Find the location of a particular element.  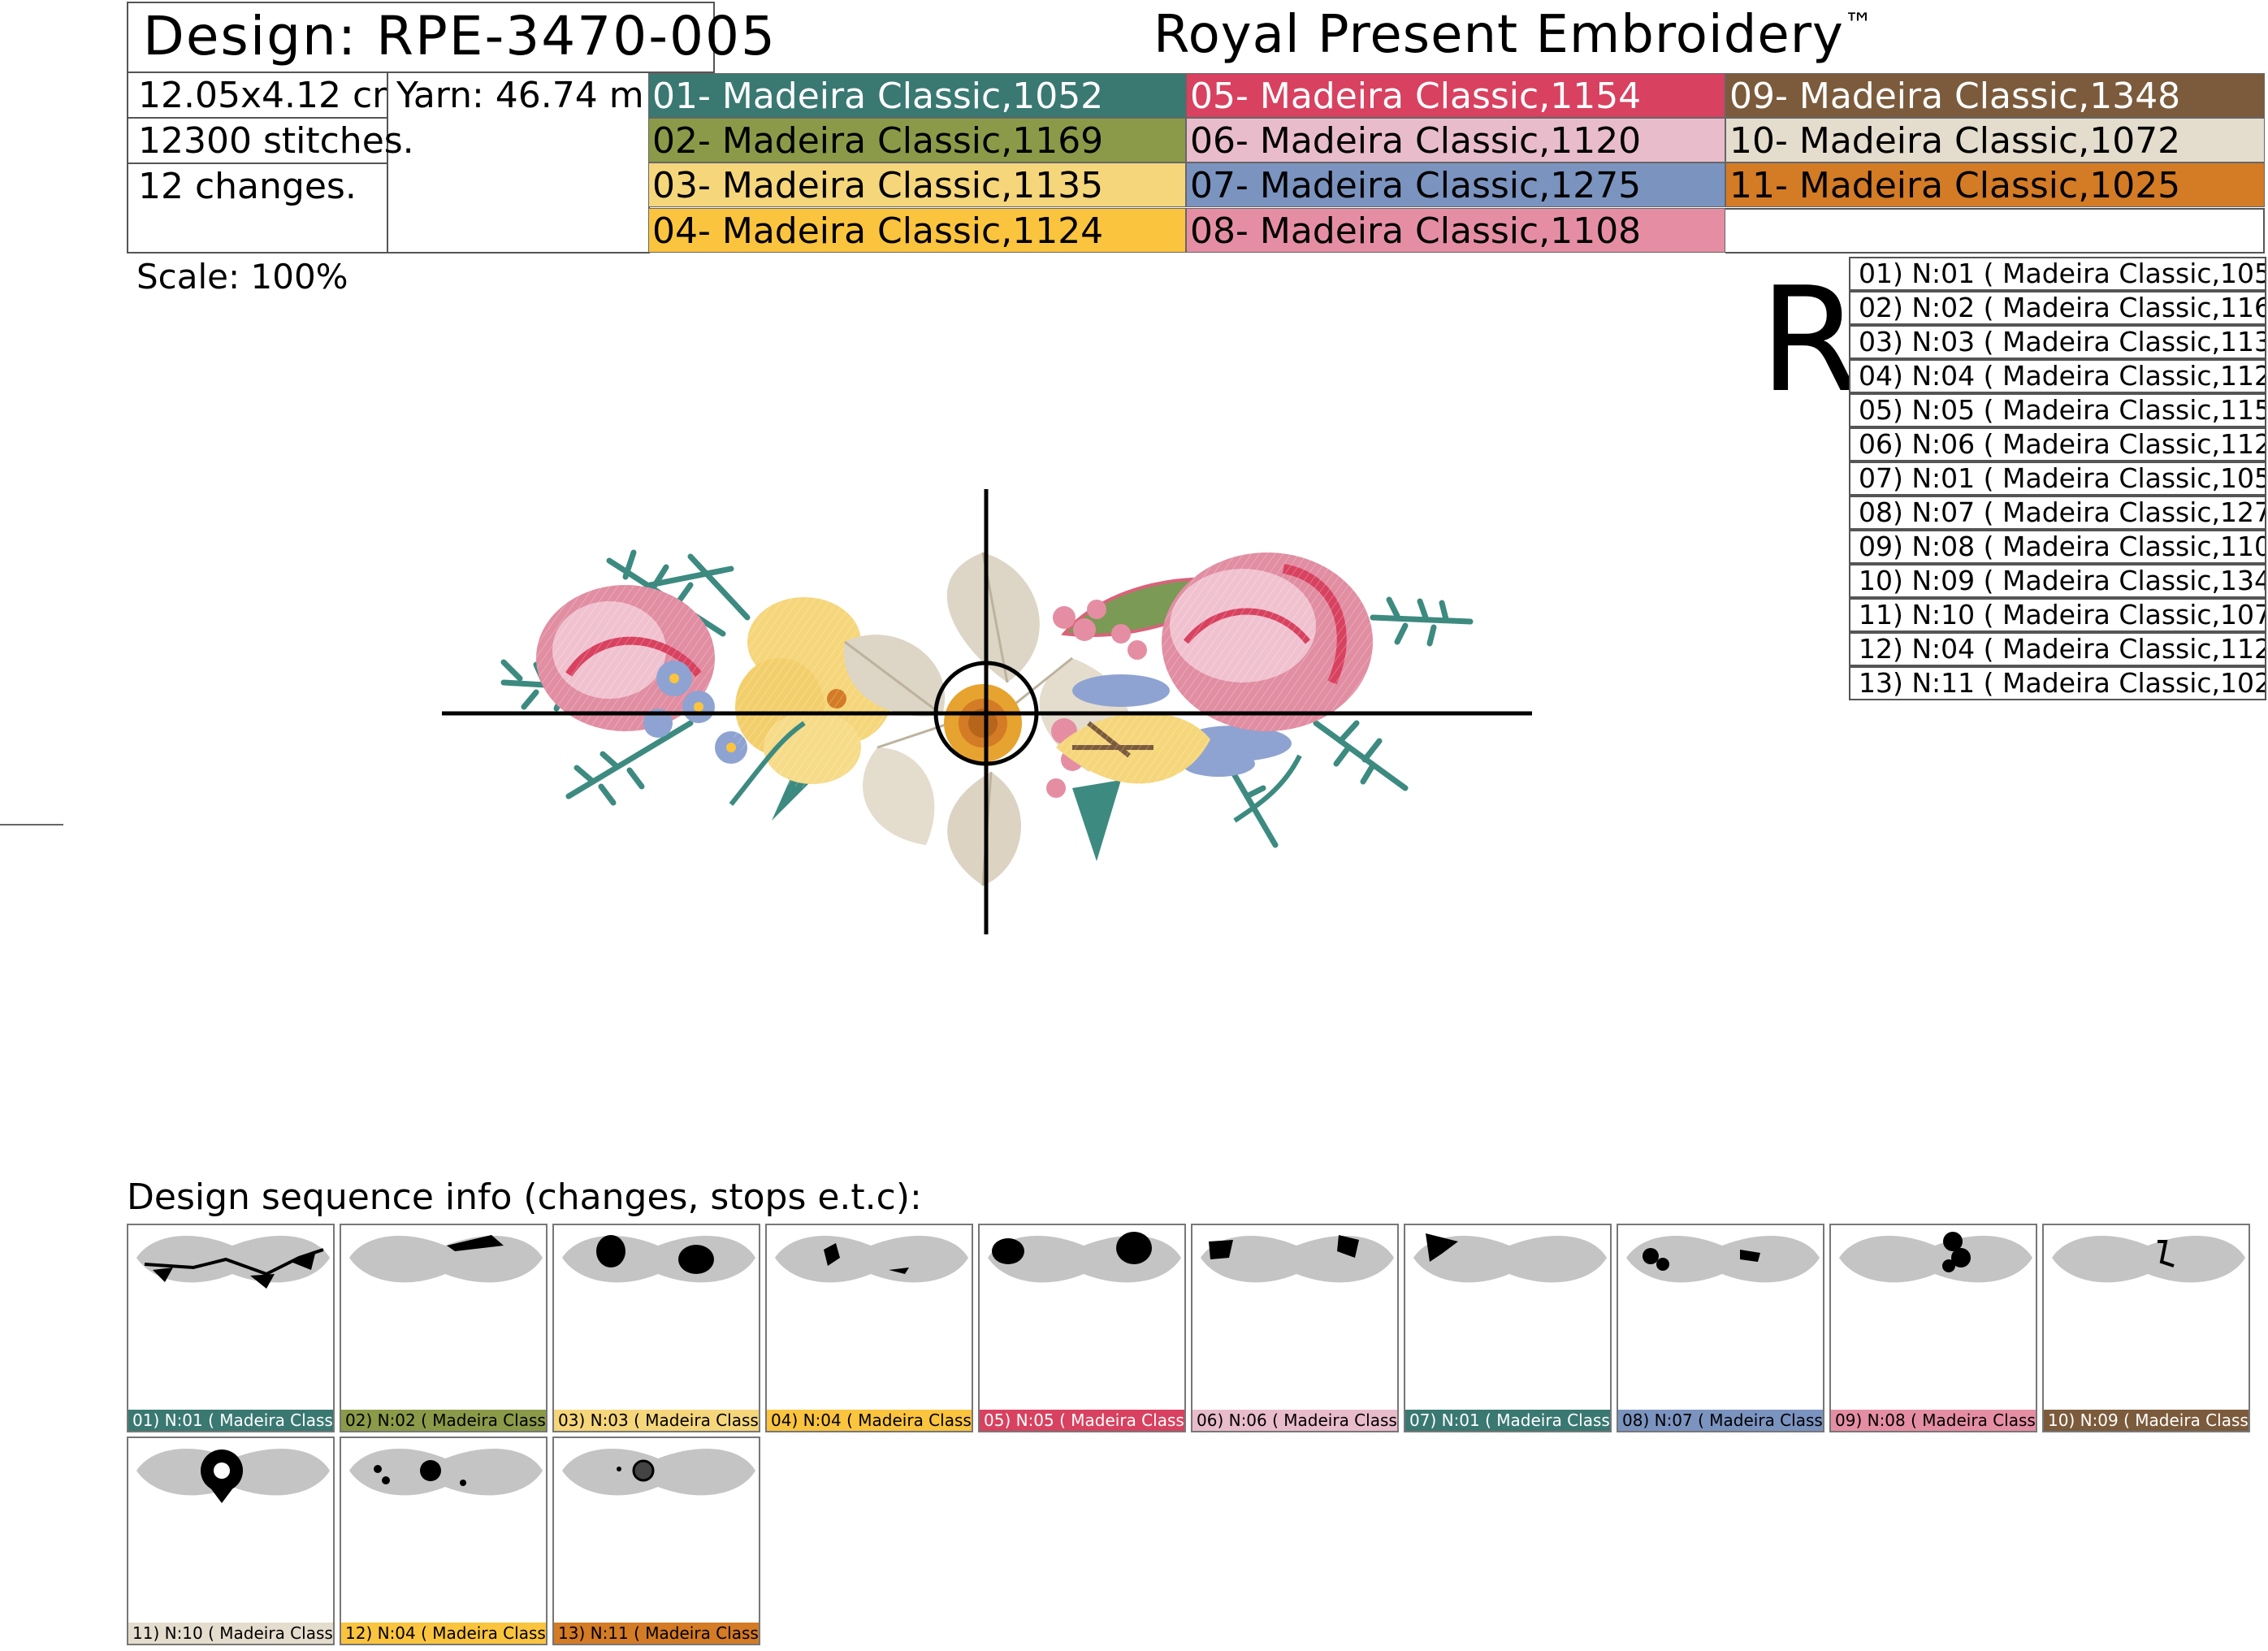

size-cell: 12.05x4.12 cm is located at coordinates (267, 95).